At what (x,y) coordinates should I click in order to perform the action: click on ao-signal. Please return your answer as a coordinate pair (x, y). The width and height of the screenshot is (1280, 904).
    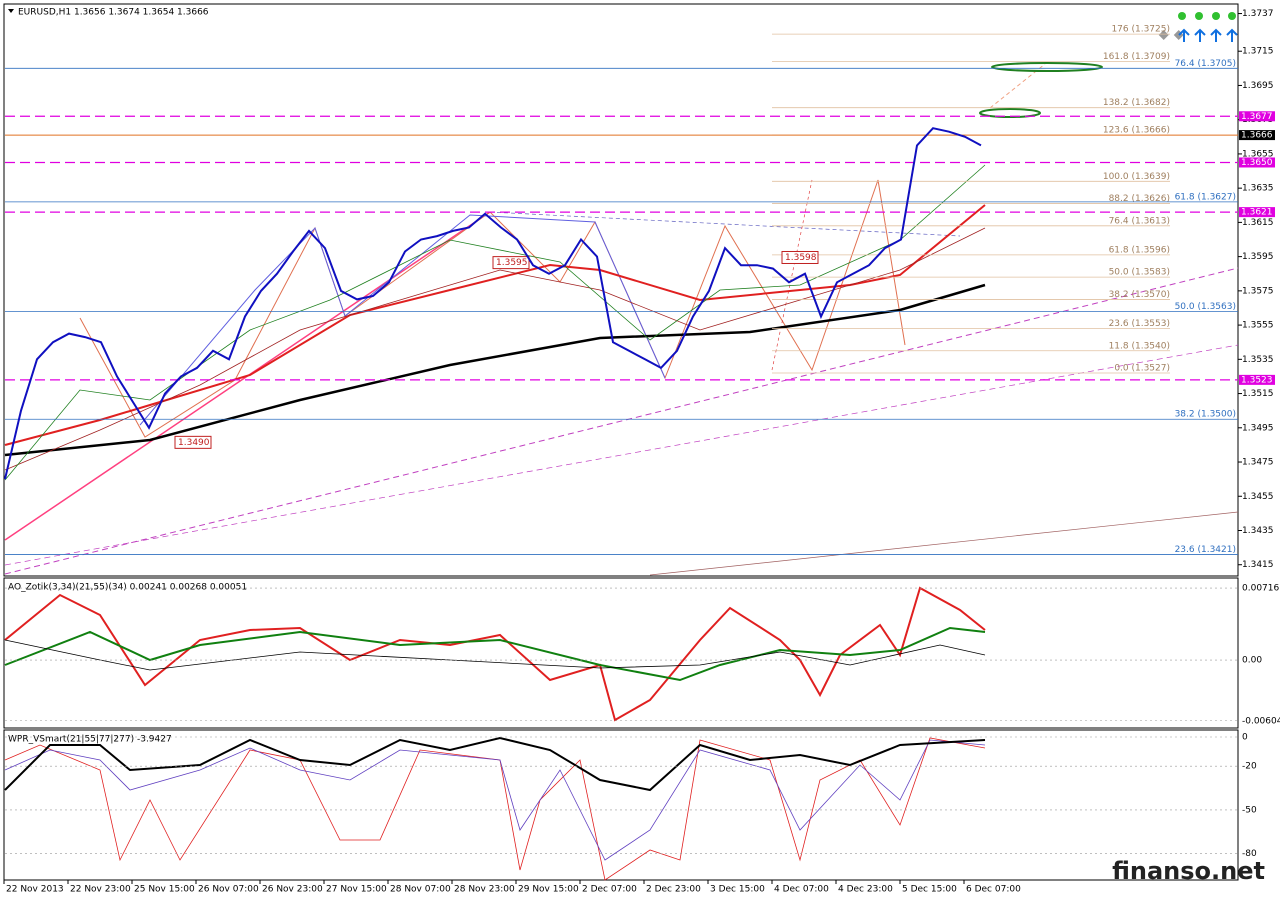
    Looking at the image, I should click on (495, 654).